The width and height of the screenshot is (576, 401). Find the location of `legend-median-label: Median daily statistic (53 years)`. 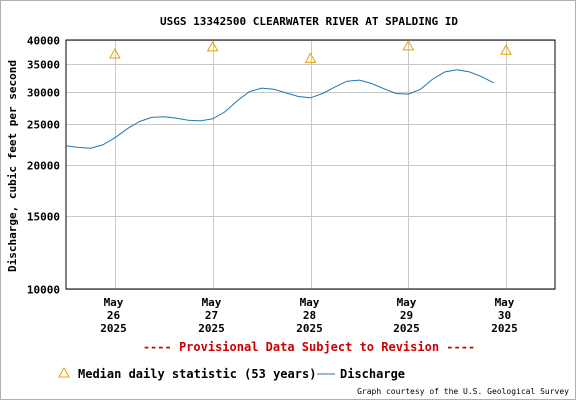

legend-median-label: Median daily statistic (53 years) is located at coordinates (197, 374).